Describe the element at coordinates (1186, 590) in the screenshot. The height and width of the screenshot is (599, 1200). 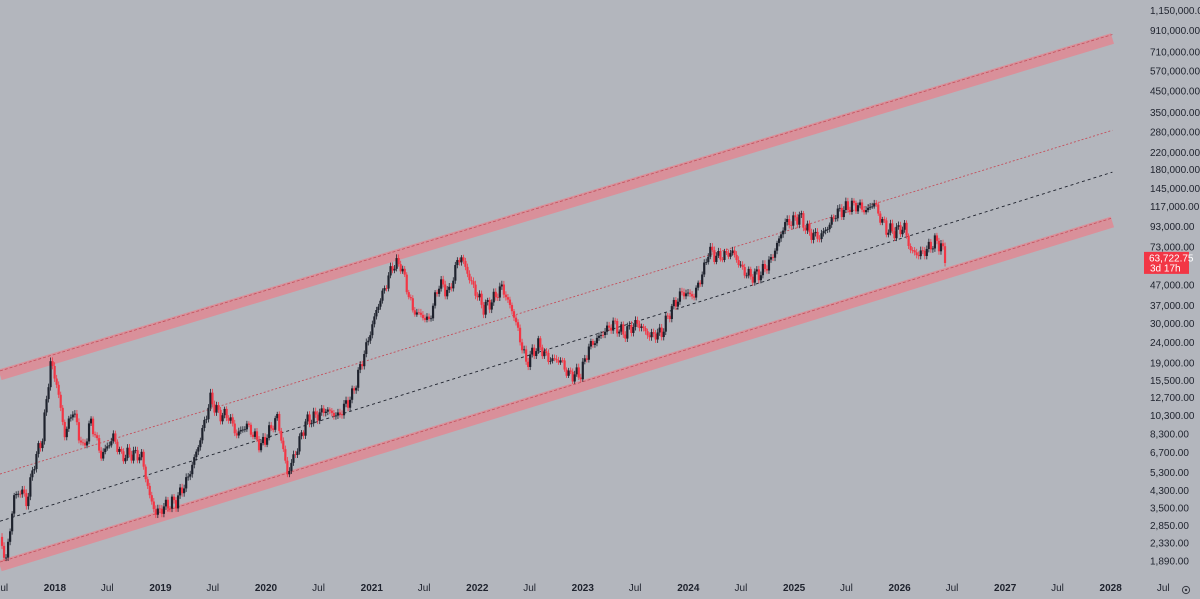
I see `settings-icon` at that location.